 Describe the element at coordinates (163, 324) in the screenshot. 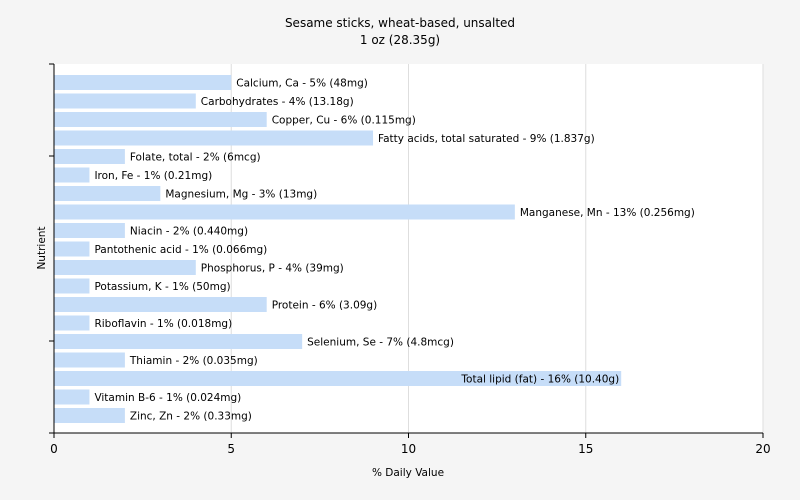

I see `bar-label-13: Riboflavin - 1% (0.018mg)` at that location.